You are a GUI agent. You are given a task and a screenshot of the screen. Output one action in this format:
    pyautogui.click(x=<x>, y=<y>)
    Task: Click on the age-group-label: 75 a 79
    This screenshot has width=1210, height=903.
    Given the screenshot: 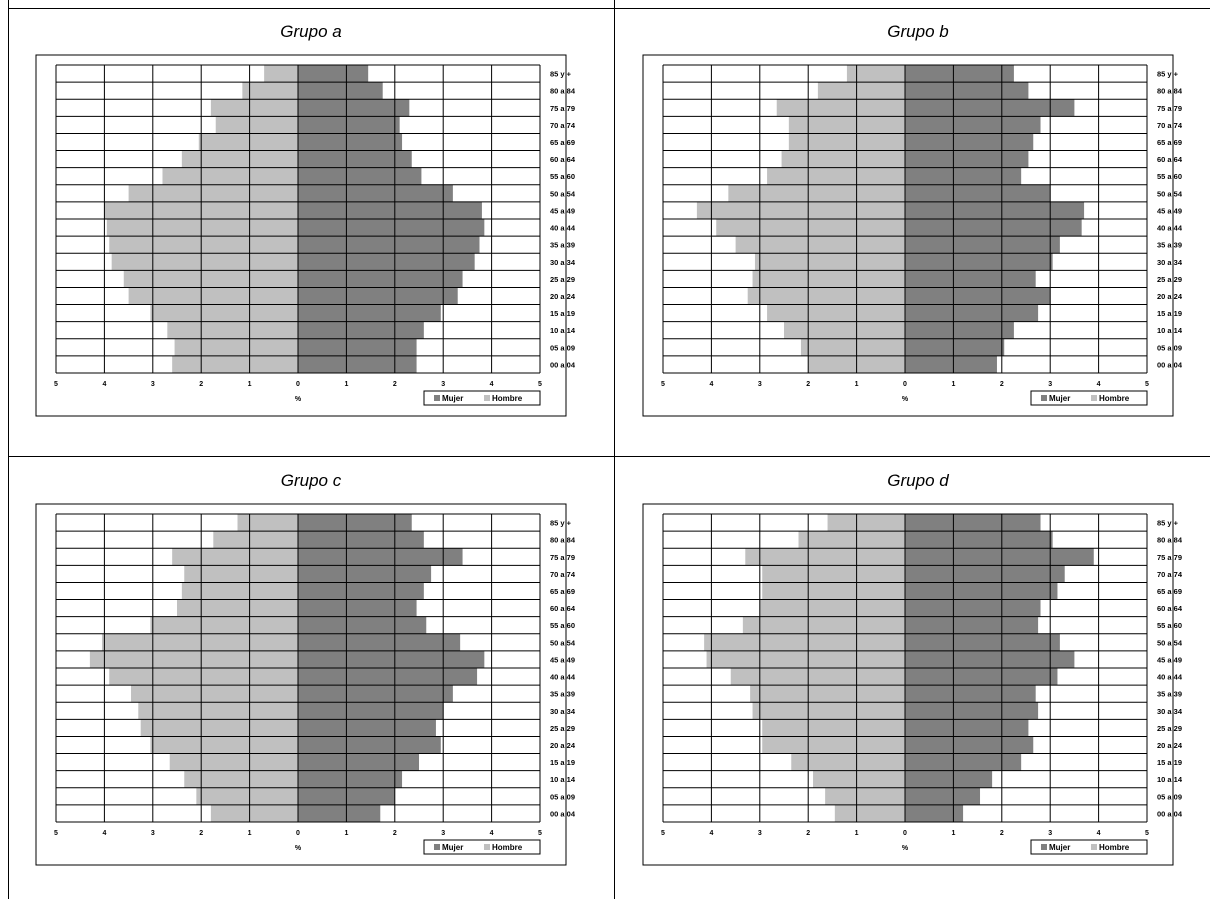 What is the action you would take?
    pyautogui.click(x=1169, y=108)
    